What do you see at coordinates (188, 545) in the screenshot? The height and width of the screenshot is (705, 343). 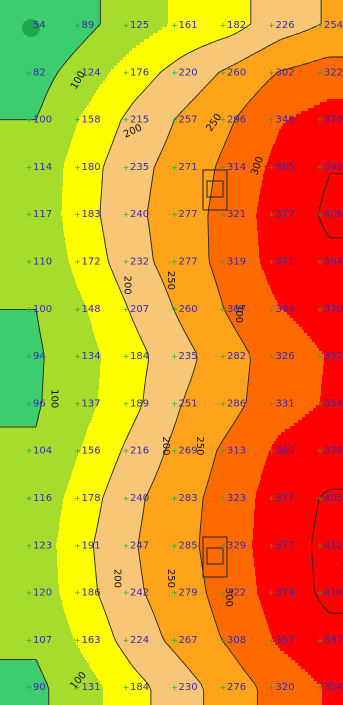 I see `value-label: 285` at bounding box center [188, 545].